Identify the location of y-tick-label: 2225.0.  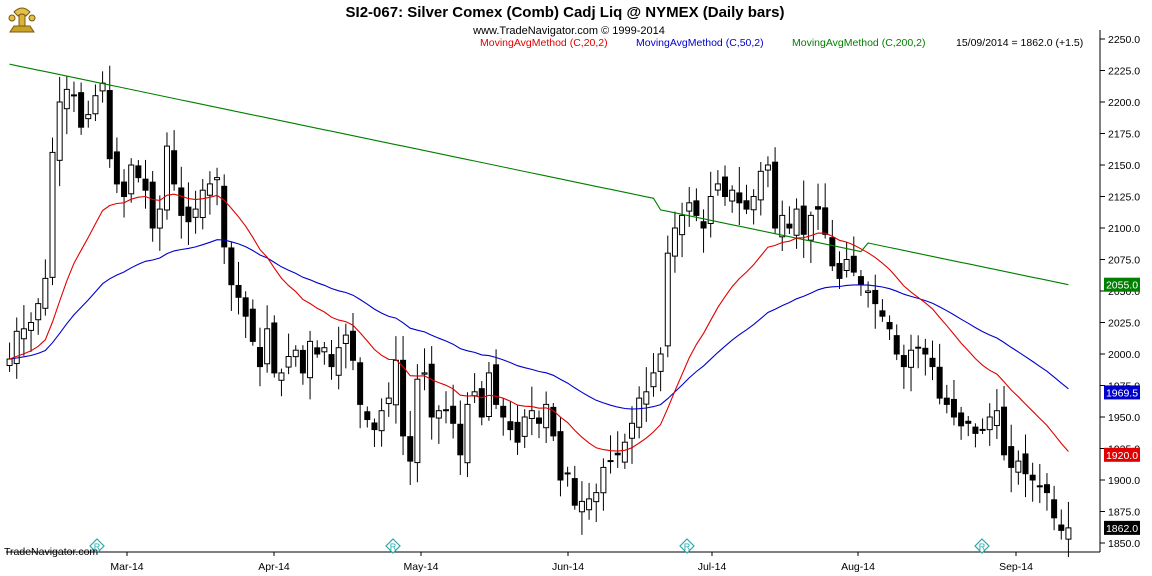
(1124, 72).